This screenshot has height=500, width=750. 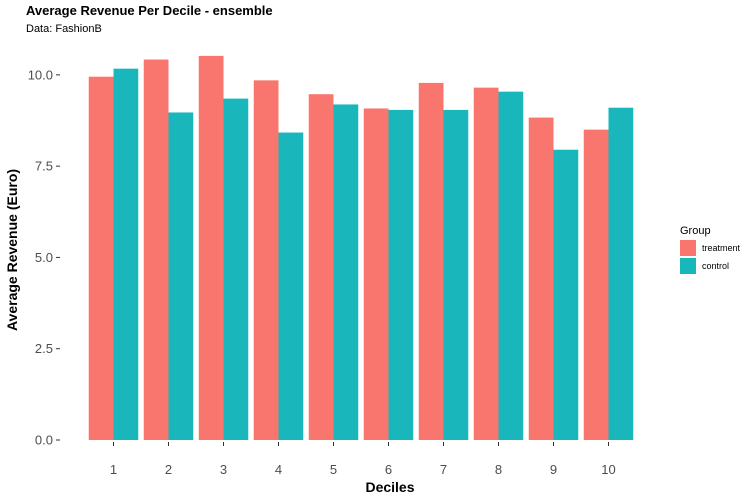 What do you see at coordinates (688, 248) in the screenshot?
I see `legend-key-treatment` at bounding box center [688, 248].